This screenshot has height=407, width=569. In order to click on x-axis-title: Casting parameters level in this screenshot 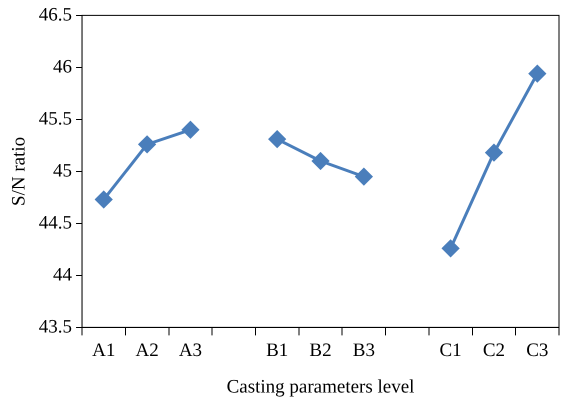, I will do `click(320, 387)`.